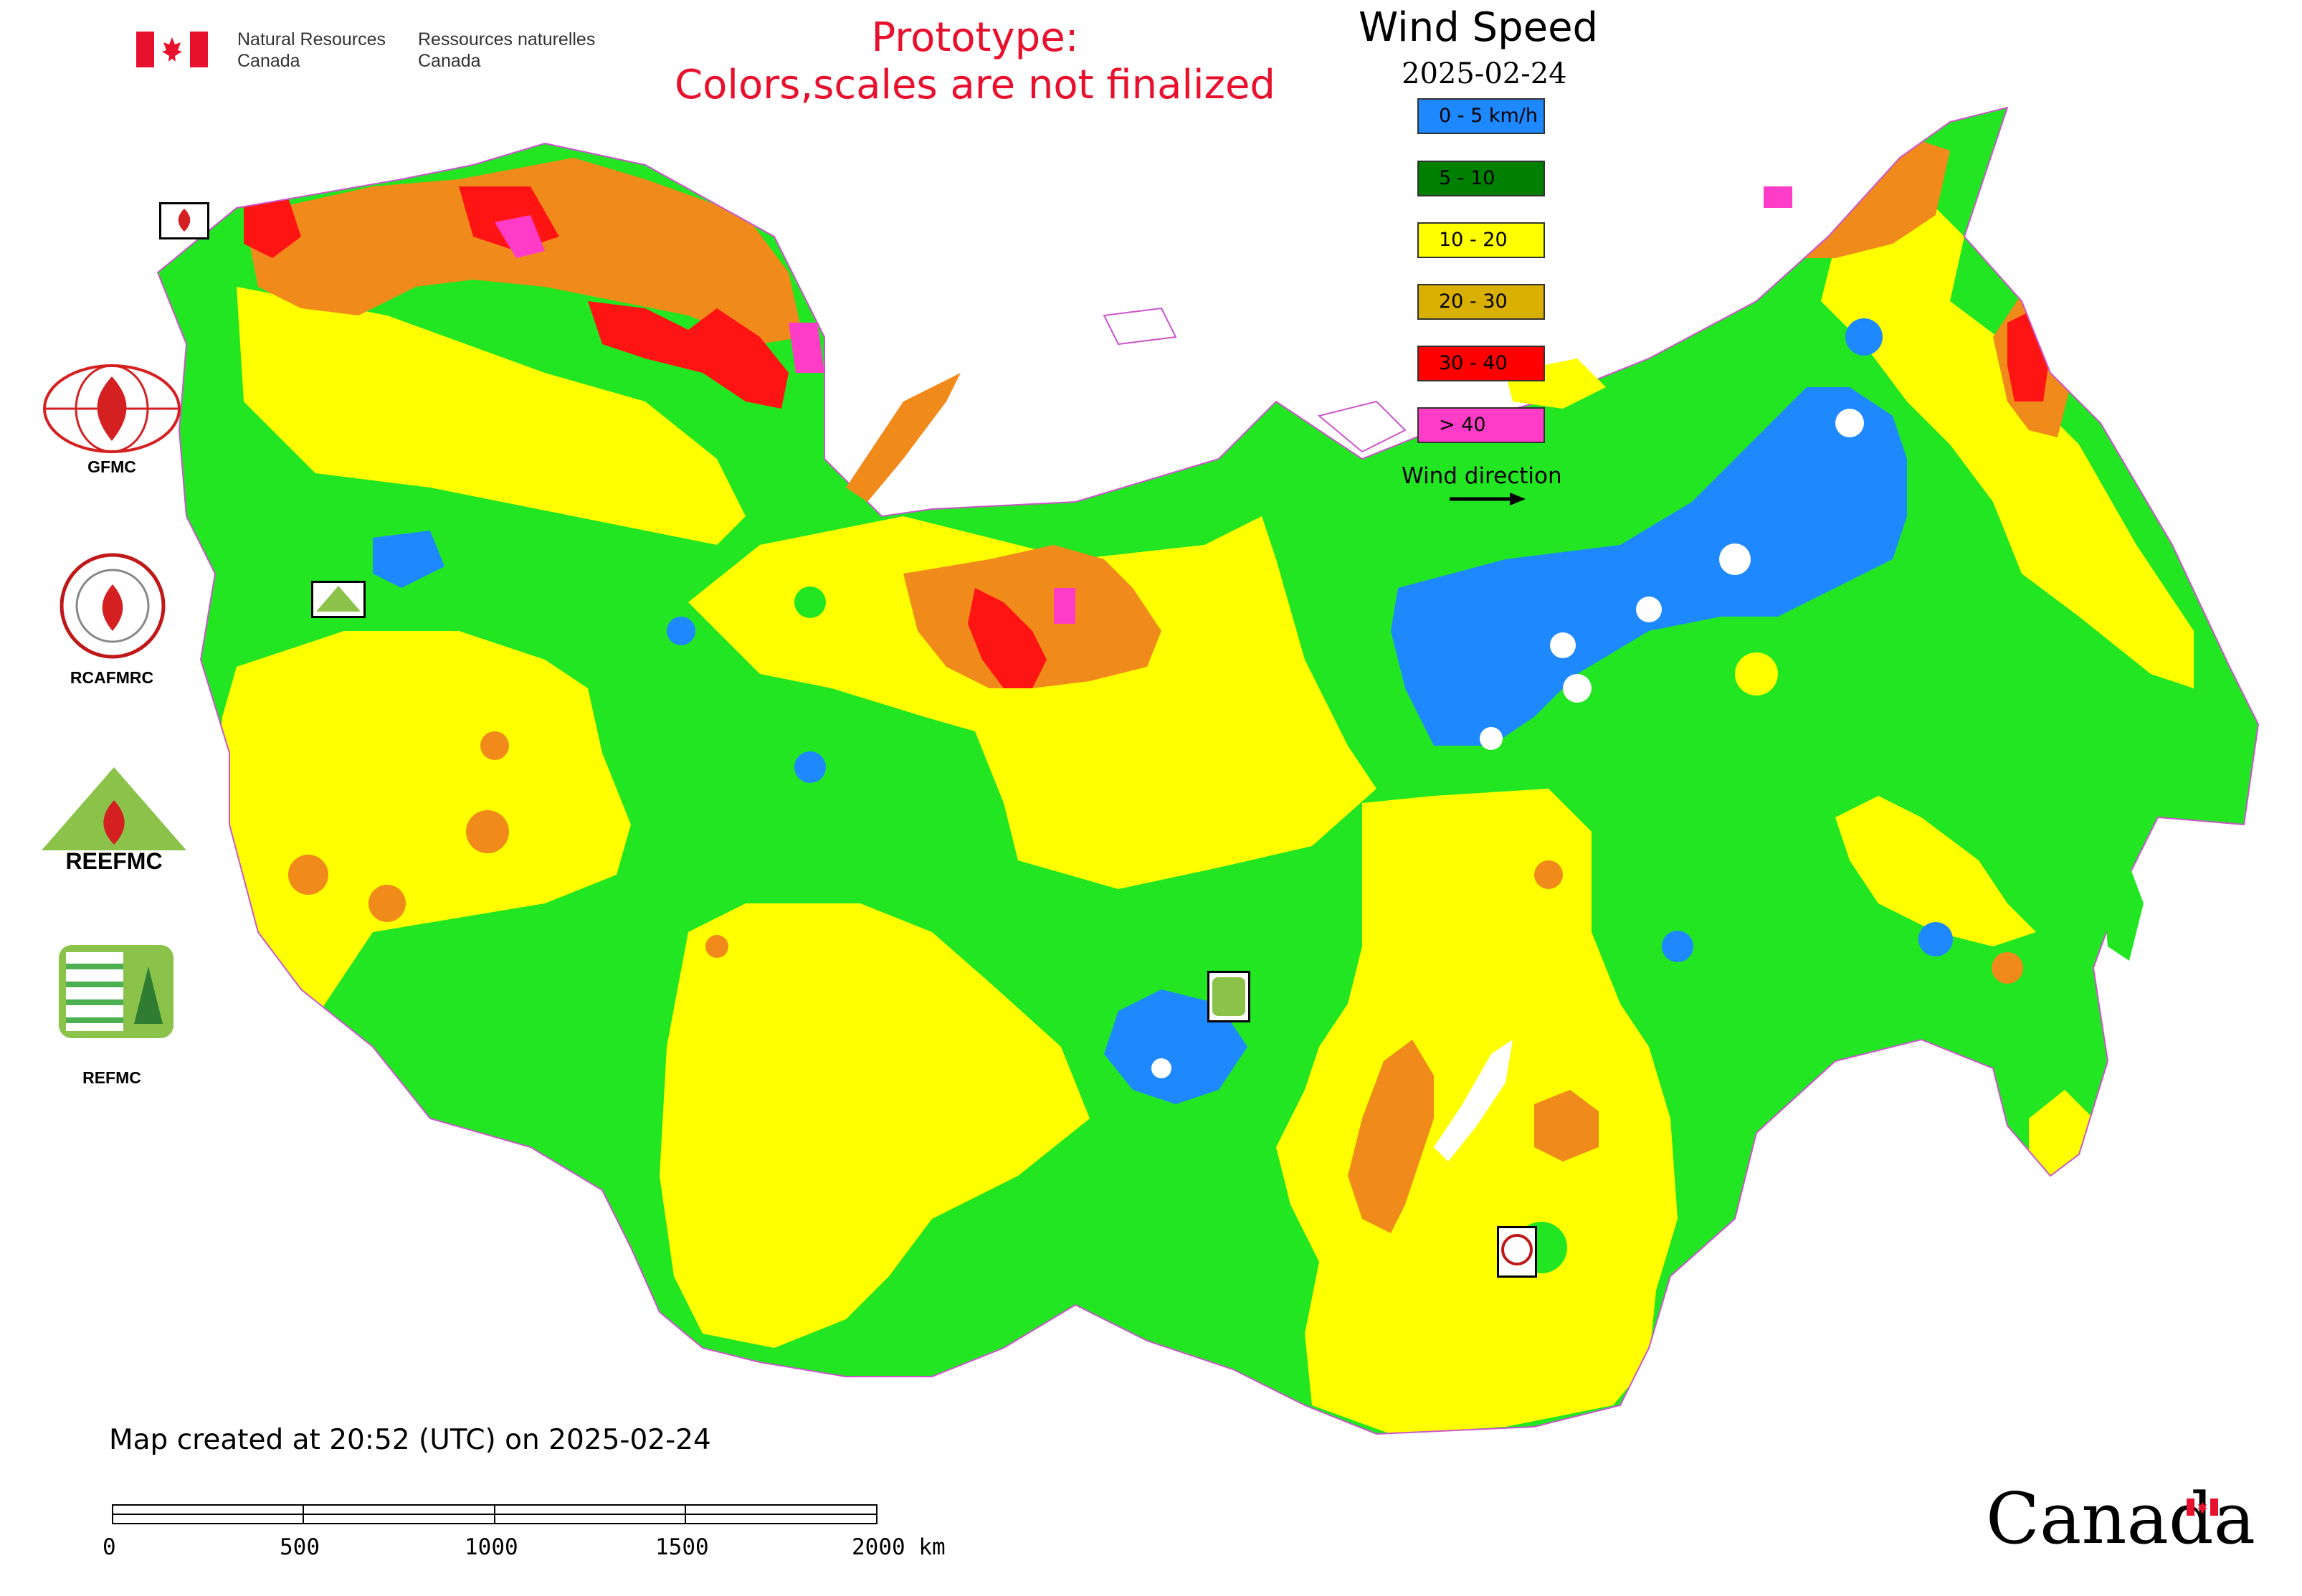  I want to click on zone-yellow-central-north, so click(1032, 702).